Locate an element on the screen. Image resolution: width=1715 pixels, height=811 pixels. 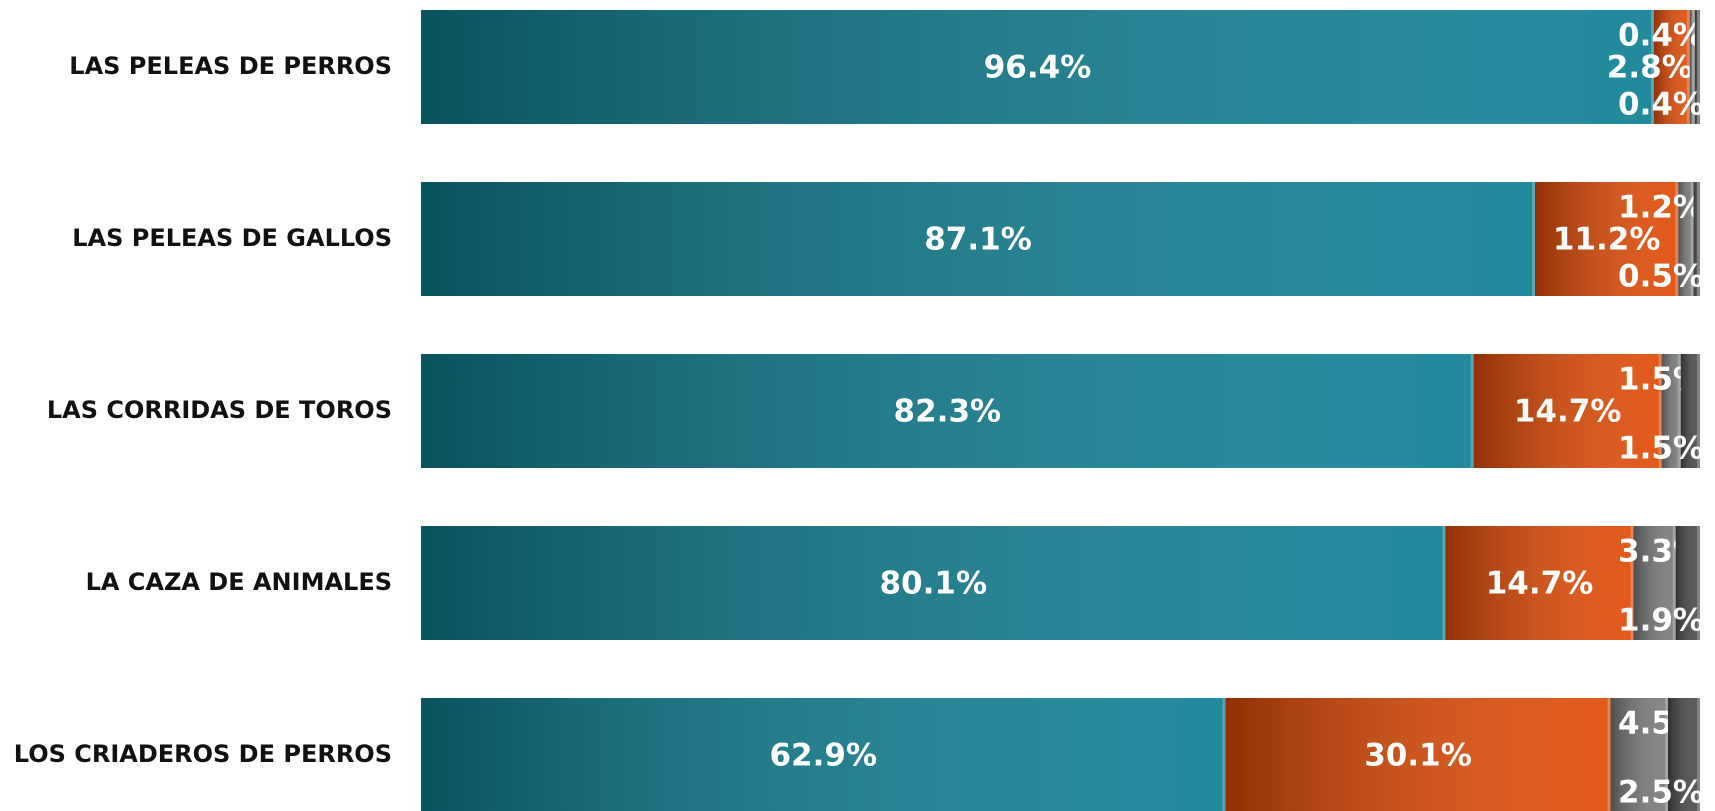
value-label: 80.1% is located at coordinates (933, 584).